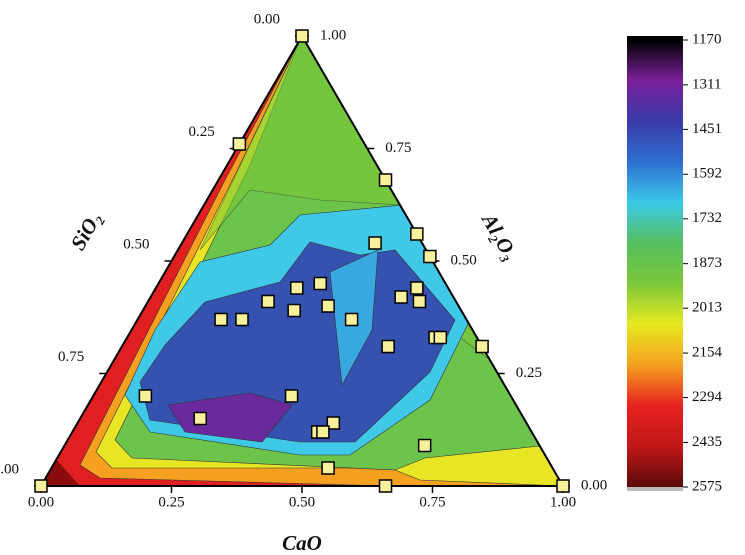 The image size is (745, 555). I want to click on colorbar-tick-label: 1451, so click(707, 129).